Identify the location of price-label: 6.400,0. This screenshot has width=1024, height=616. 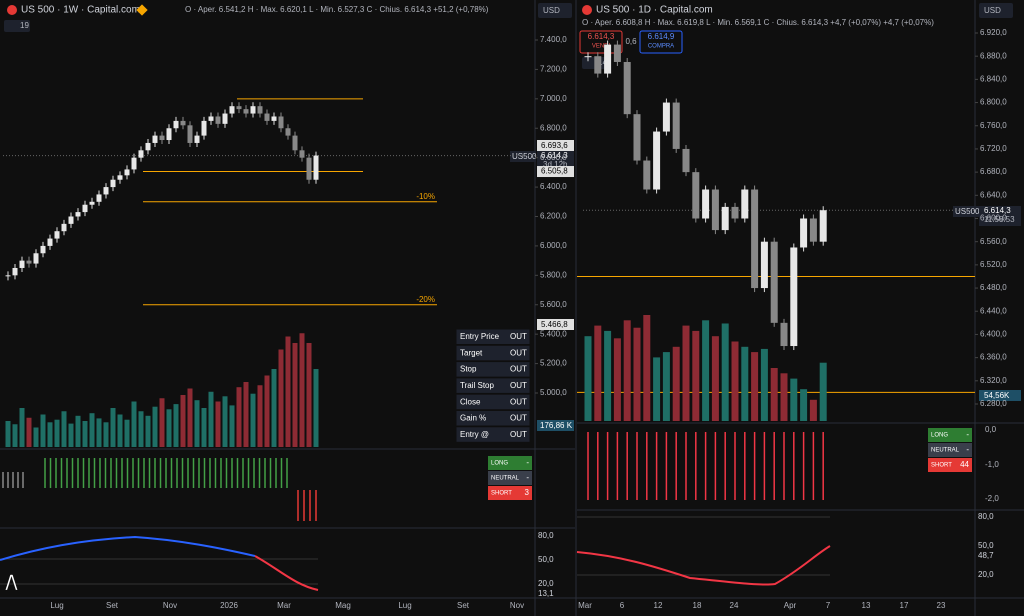
(993, 334).